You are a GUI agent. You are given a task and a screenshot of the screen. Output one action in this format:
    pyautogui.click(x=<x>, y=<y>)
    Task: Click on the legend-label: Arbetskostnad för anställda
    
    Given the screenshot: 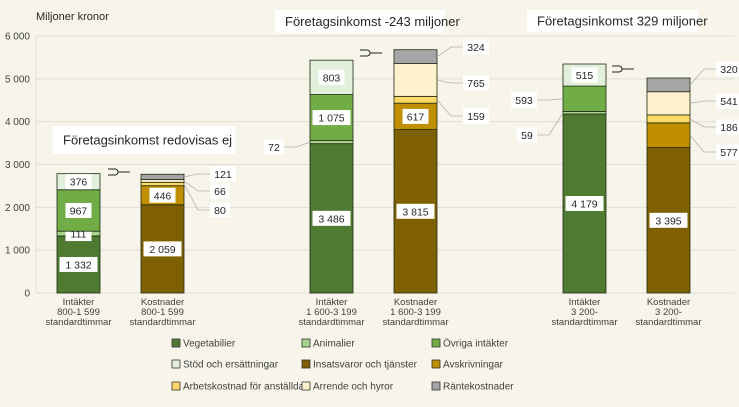 What is the action you would take?
    pyautogui.click(x=244, y=387)
    